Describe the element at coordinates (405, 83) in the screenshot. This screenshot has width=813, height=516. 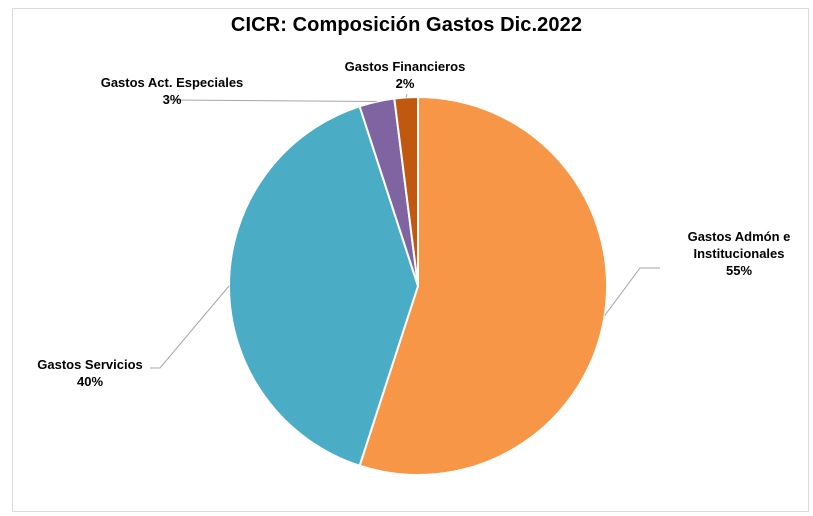
I see `data-label-percent: 2%` at that location.